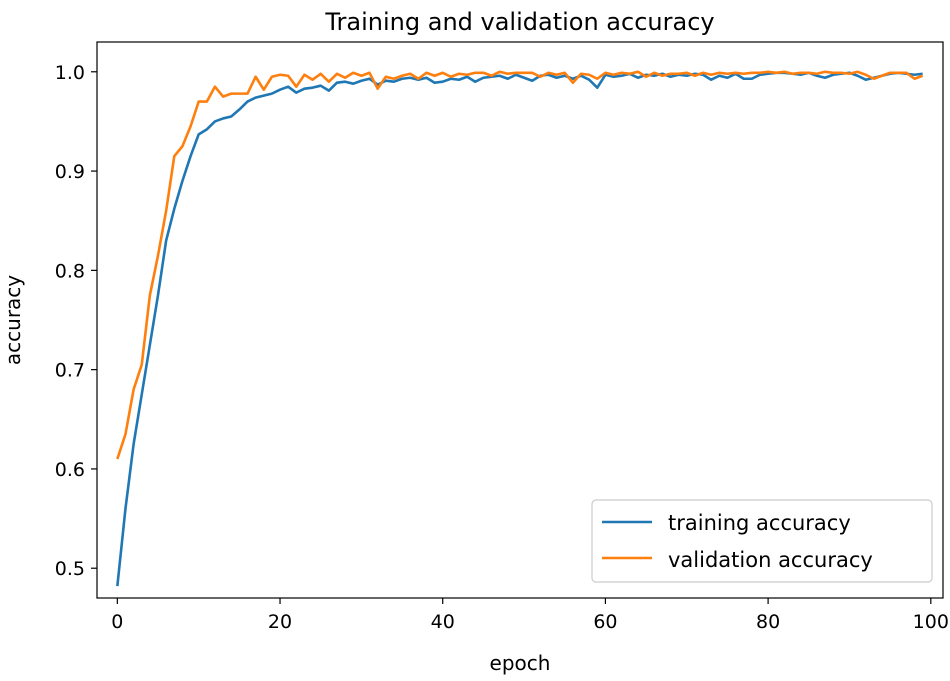  What do you see at coordinates (70, 172) in the screenshot?
I see `y-tick-label: 0.9` at bounding box center [70, 172].